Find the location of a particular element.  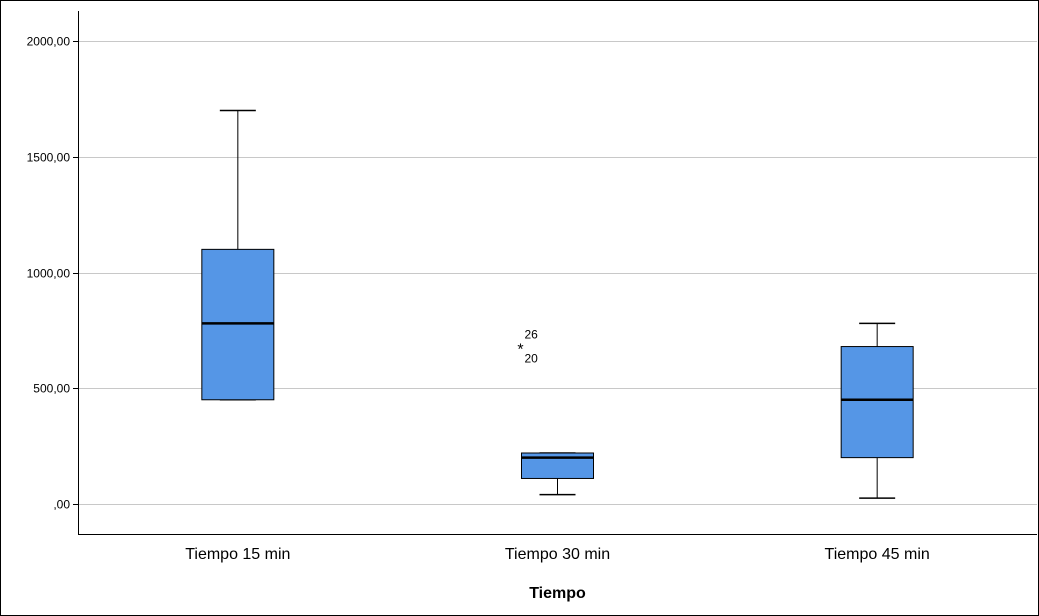

y-tick-label: 1500,00 is located at coordinates (49, 158).